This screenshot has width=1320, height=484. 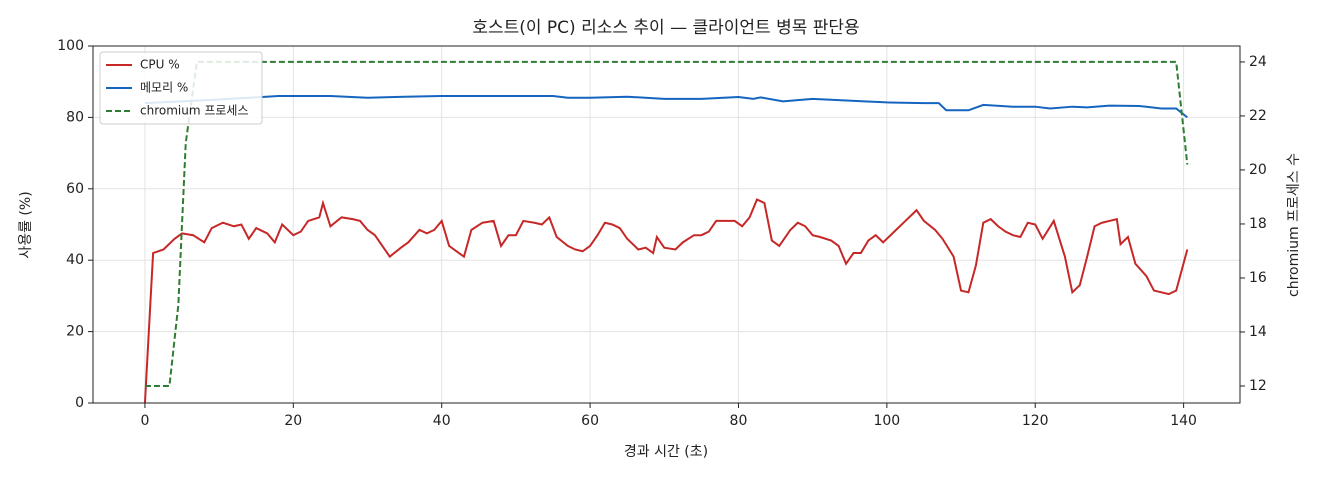 I want to click on y-tick-label: 0, so click(x=79, y=403).